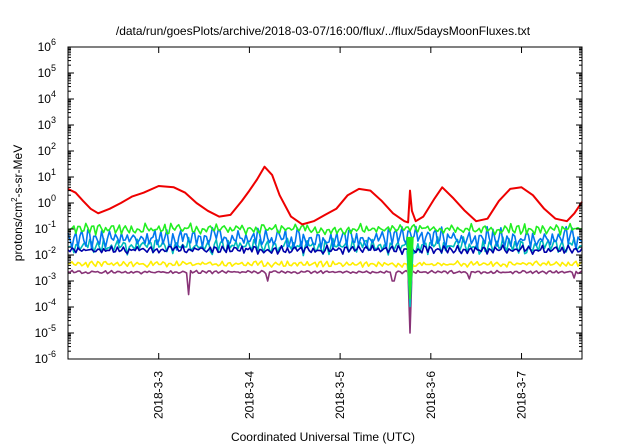 Image resolution: width=640 pixels, height=448 pixels. I want to click on y-tick-label: 10⁰, so click(47, 201).